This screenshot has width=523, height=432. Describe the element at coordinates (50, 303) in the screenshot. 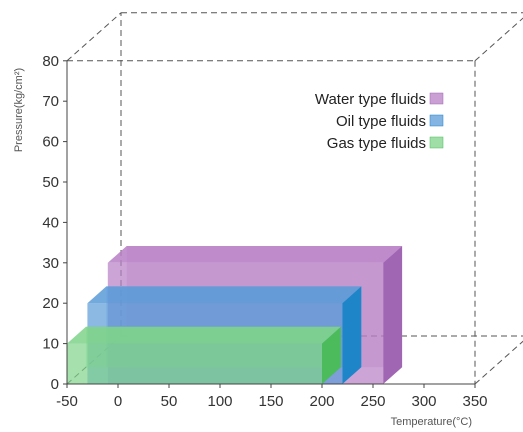

I see `y-tick-label: 20` at that location.